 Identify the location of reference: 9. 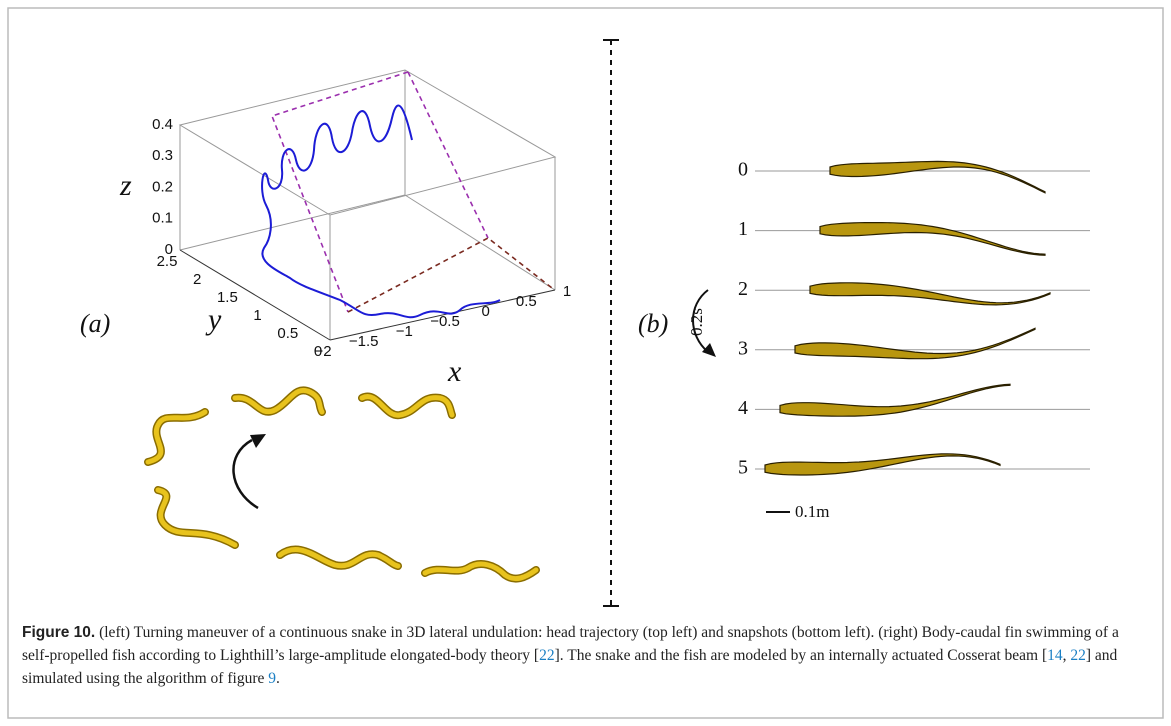
(272, 678).